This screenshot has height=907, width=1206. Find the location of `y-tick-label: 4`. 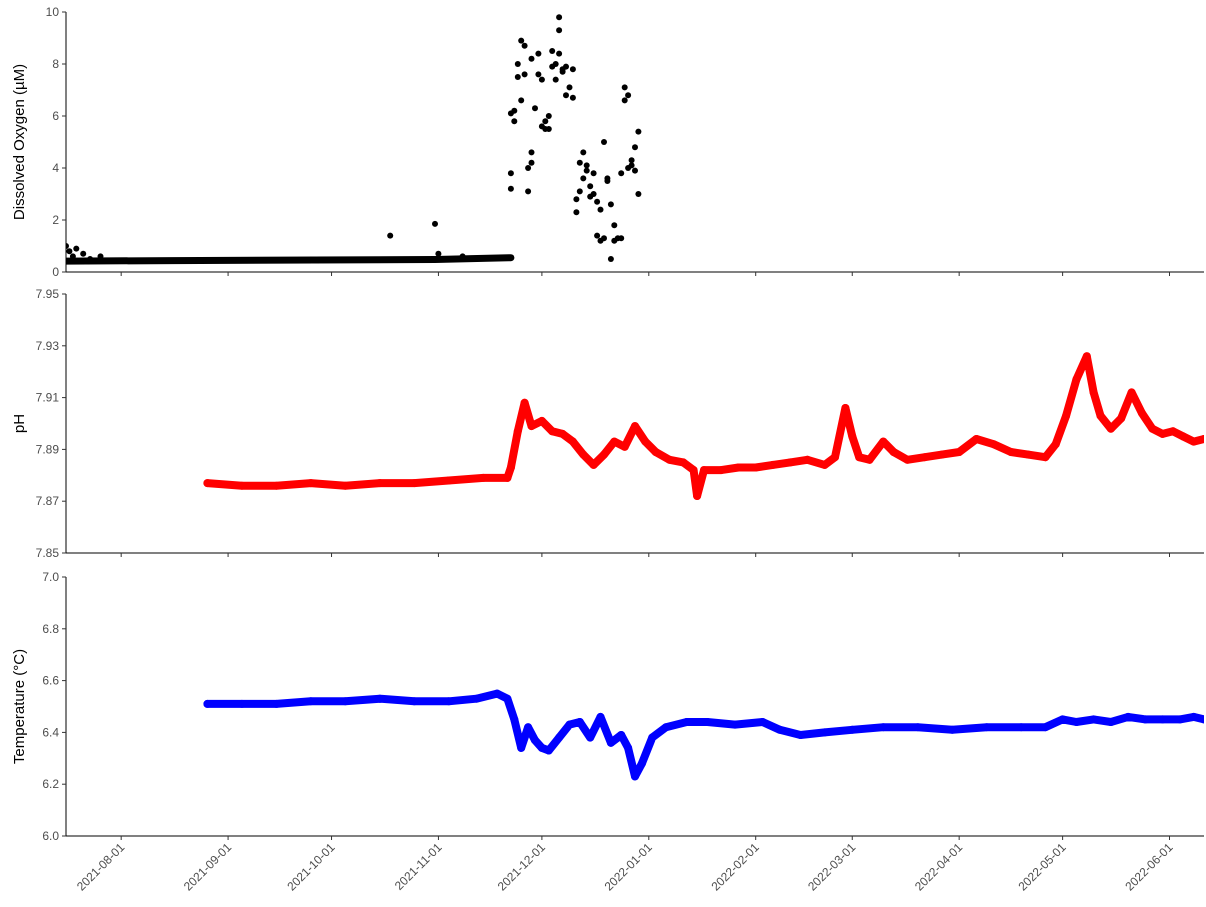

y-tick-label: 4 is located at coordinates (55, 168).